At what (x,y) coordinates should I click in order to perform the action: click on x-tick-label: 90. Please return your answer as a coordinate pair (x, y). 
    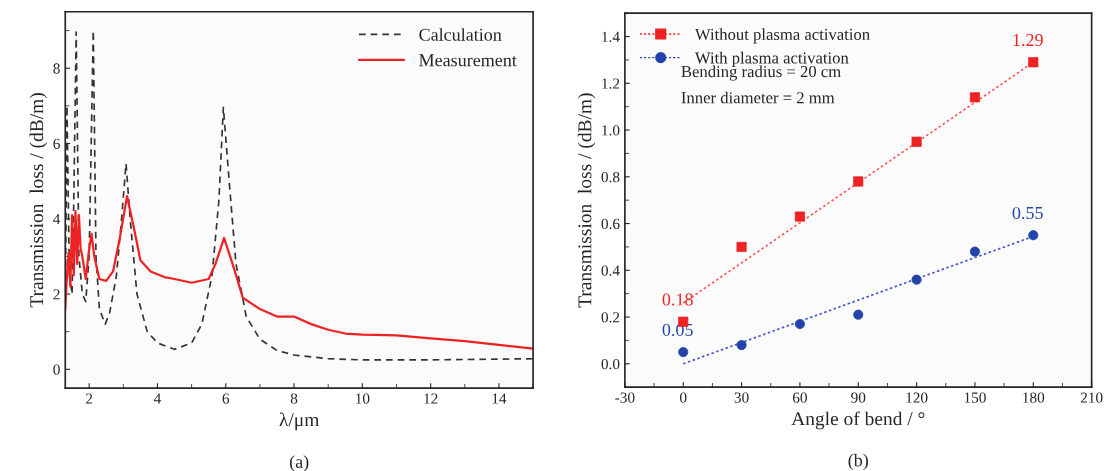
    Looking at the image, I should click on (858, 397).